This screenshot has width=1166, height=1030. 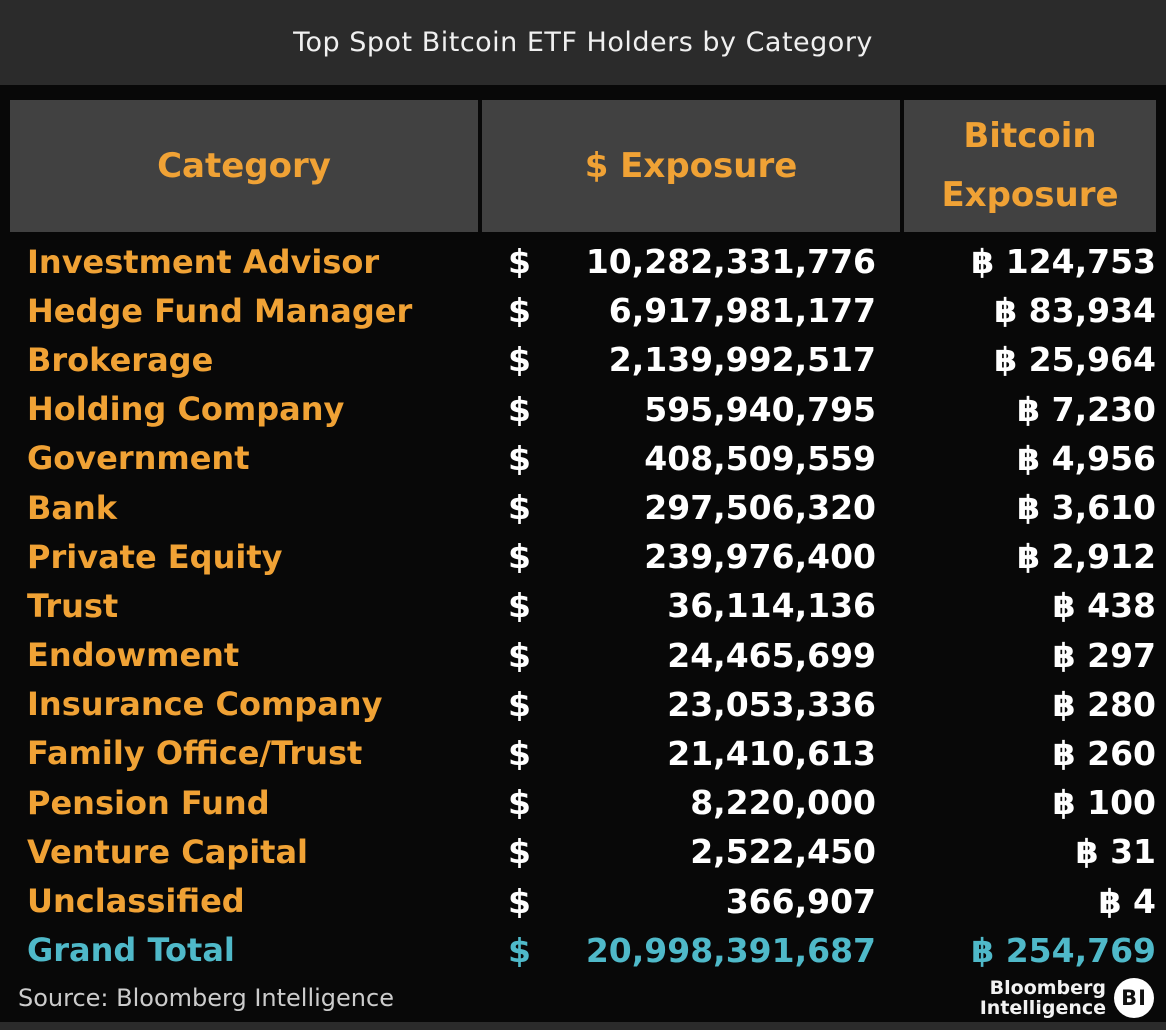 I want to click on btc-exposure-cell: ฿ 83,934, so click(x=1036, y=310).